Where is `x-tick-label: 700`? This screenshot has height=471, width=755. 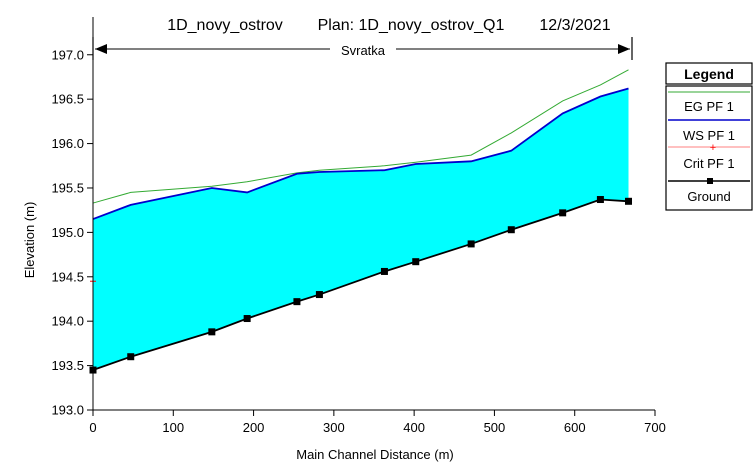
x-tick-label: 700 is located at coordinates (655, 427).